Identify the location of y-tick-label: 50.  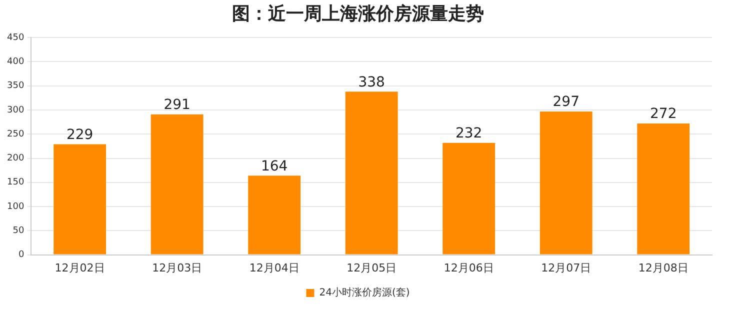
(18, 231).